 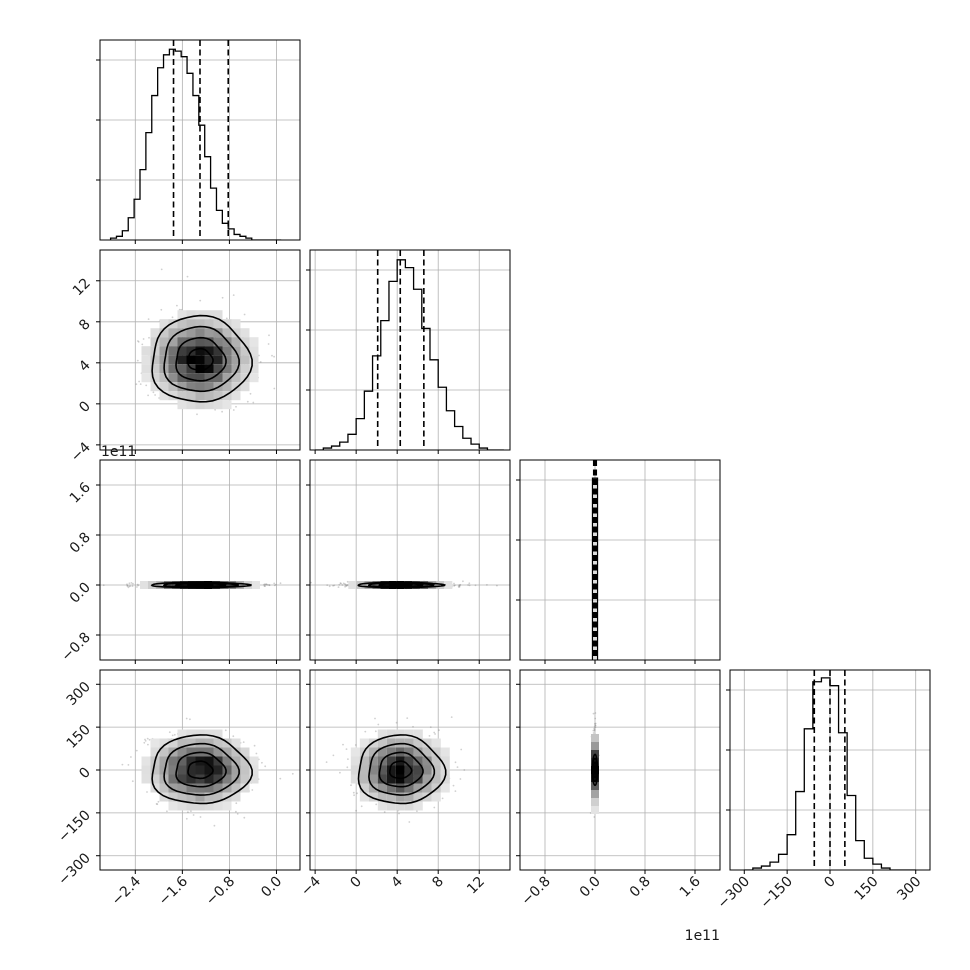 What do you see at coordinates (118, 452) in the screenshot?
I see `y-offset-label: 1e11` at bounding box center [118, 452].